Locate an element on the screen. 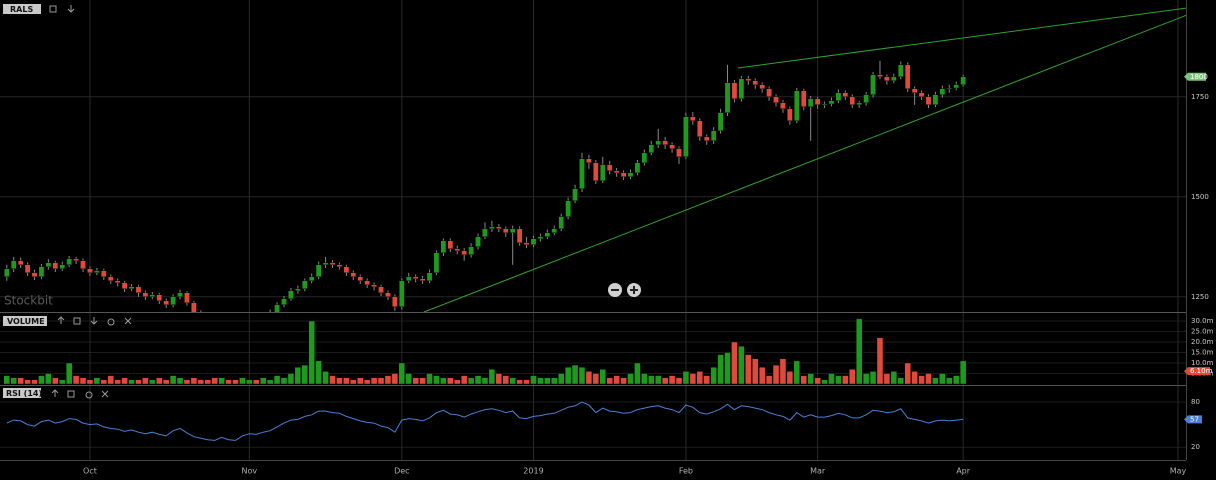 The width and height of the screenshot is (1216, 480). volume-badge is located at coordinates (25, 321).